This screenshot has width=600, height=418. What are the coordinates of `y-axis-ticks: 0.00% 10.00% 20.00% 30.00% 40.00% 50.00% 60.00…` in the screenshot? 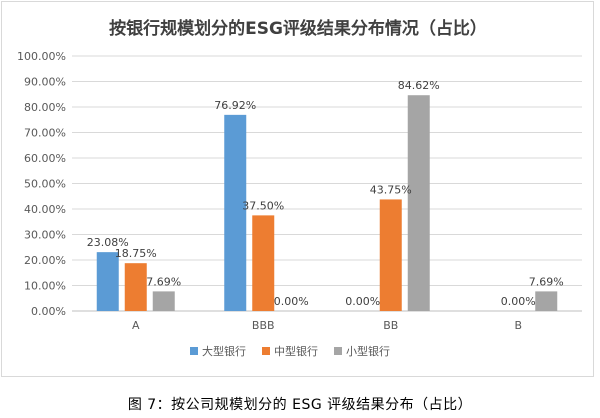 It's located at (41, 184).